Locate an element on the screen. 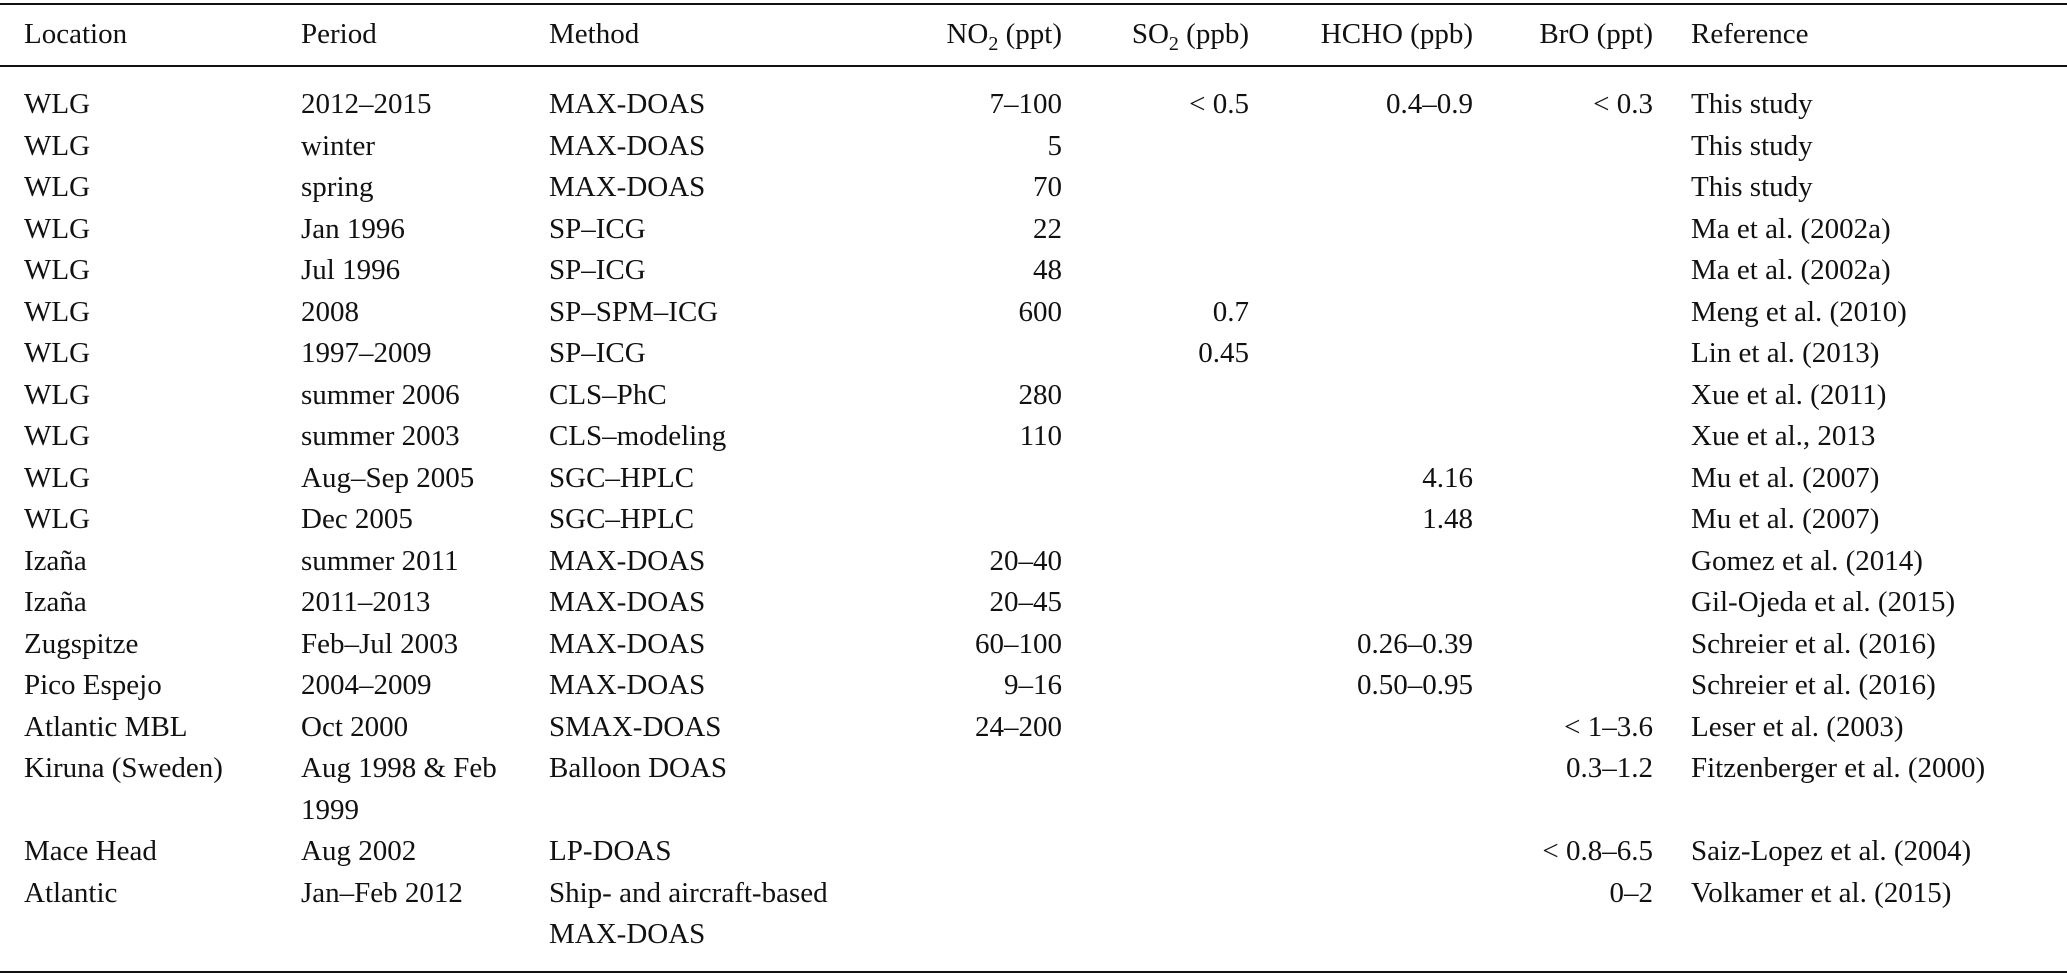 This screenshot has height=973, width=2067. cell-period: Jan 1996 is located at coordinates (353, 228).